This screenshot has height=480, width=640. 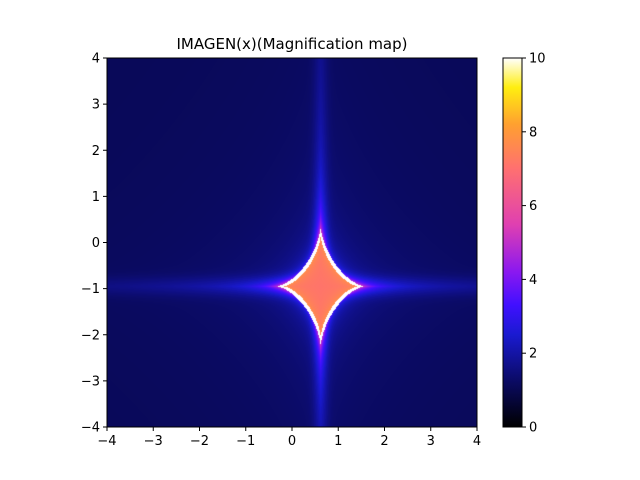 What do you see at coordinates (338, 441) in the screenshot?
I see `x-tick-label: 1` at bounding box center [338, 441].